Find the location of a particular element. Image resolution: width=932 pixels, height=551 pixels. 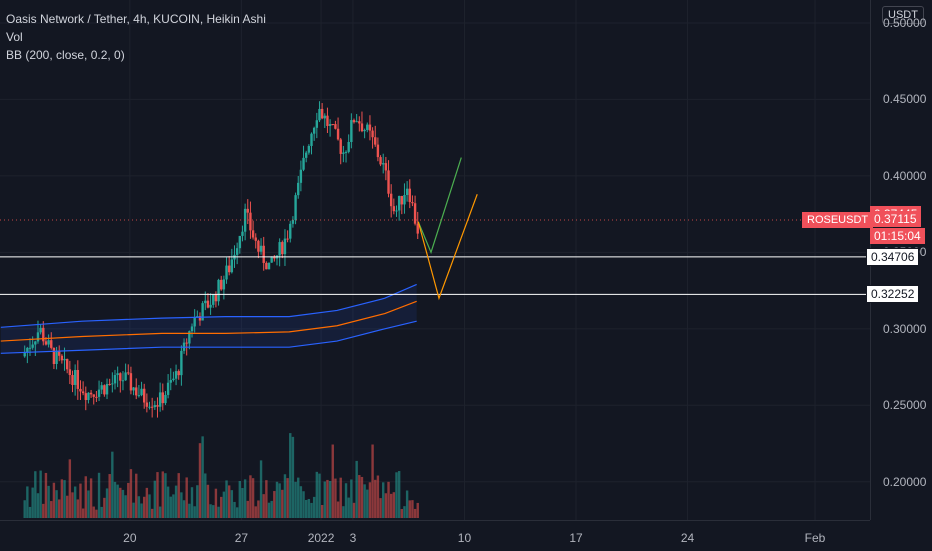

indicator-bb: BB (200, close, 0.2, 0) is located at coordinates (65, 55).